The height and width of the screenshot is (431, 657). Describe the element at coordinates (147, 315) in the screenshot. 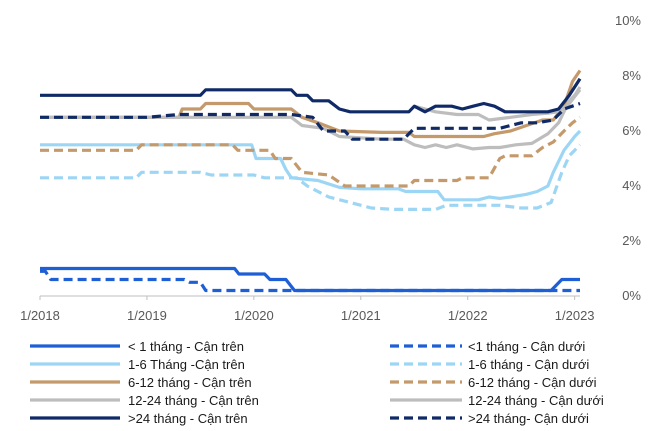

I see `x-tick-label: 1/2019` at that location.